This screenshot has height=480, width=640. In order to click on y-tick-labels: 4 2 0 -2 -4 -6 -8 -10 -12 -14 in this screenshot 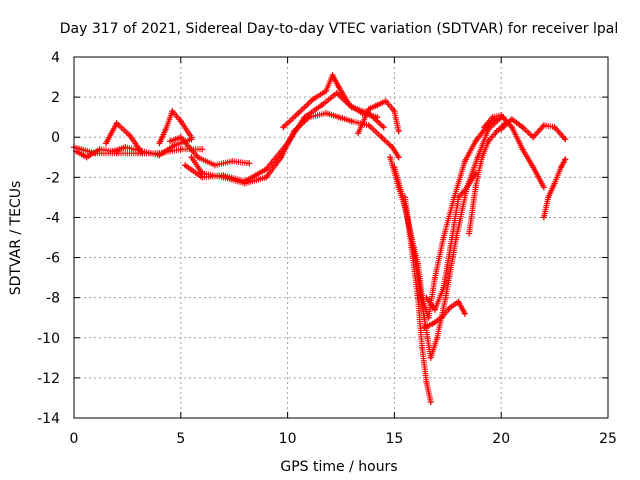, I will do `click(48, 238)`.